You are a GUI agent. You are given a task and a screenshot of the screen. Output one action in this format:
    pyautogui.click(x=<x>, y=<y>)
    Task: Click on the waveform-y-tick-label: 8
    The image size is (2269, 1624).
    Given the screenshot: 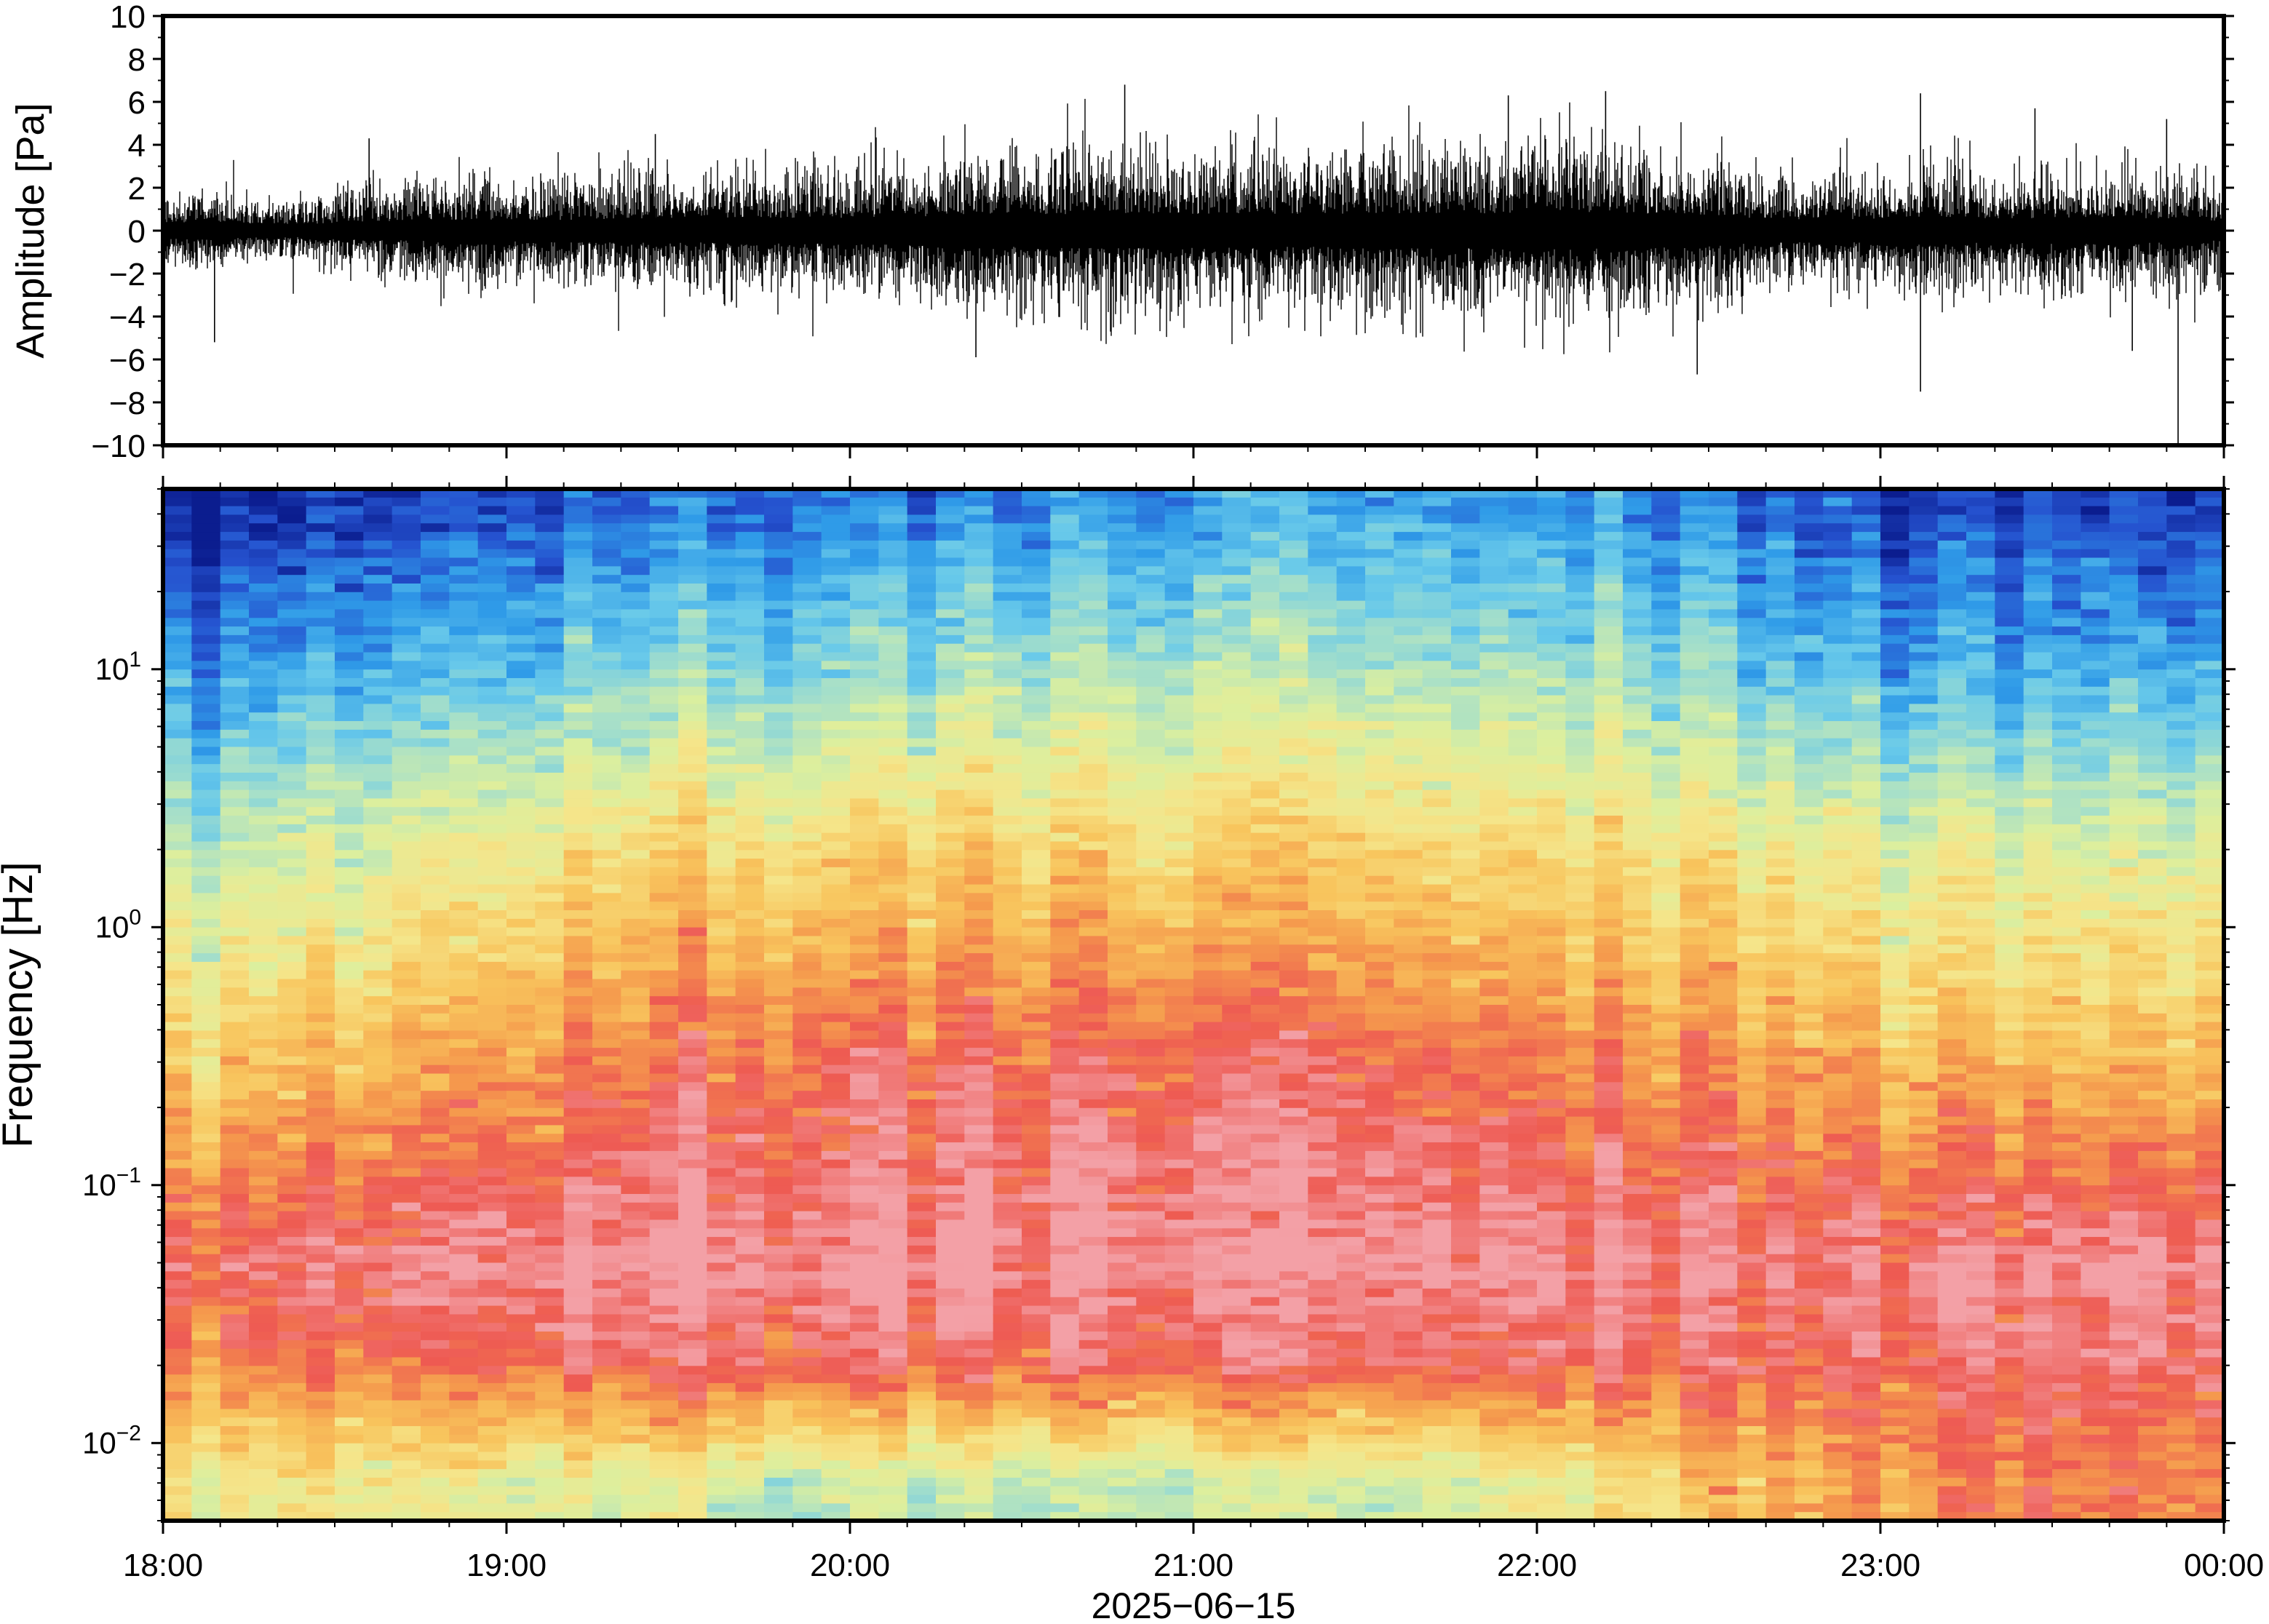 What is the action you would take?
    pyautogui.click(x=137, y=60)
    